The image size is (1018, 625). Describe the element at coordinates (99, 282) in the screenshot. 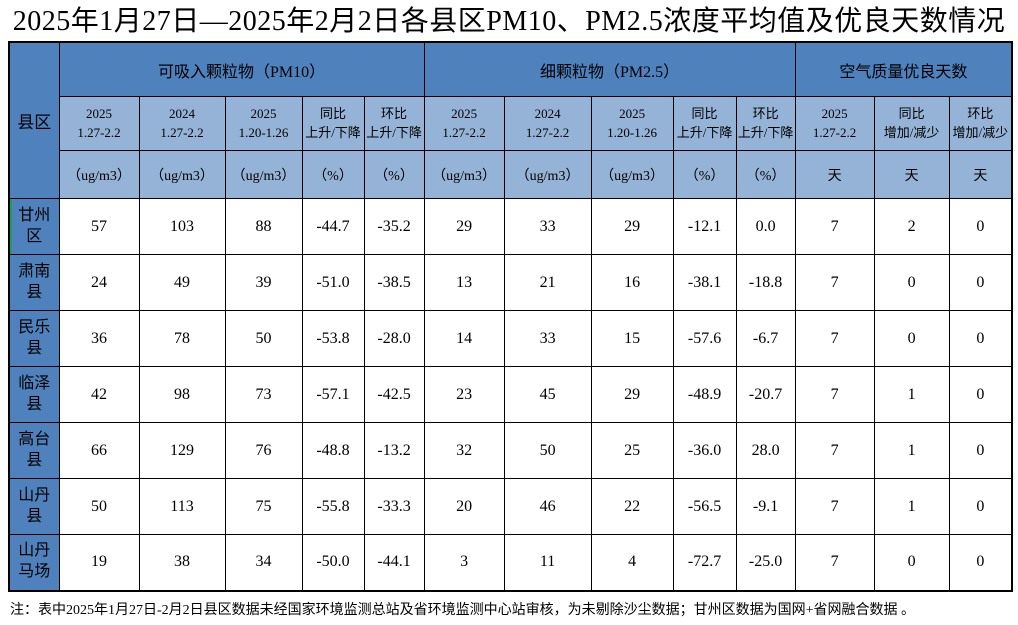

I see `value-cell: 24` at that location.